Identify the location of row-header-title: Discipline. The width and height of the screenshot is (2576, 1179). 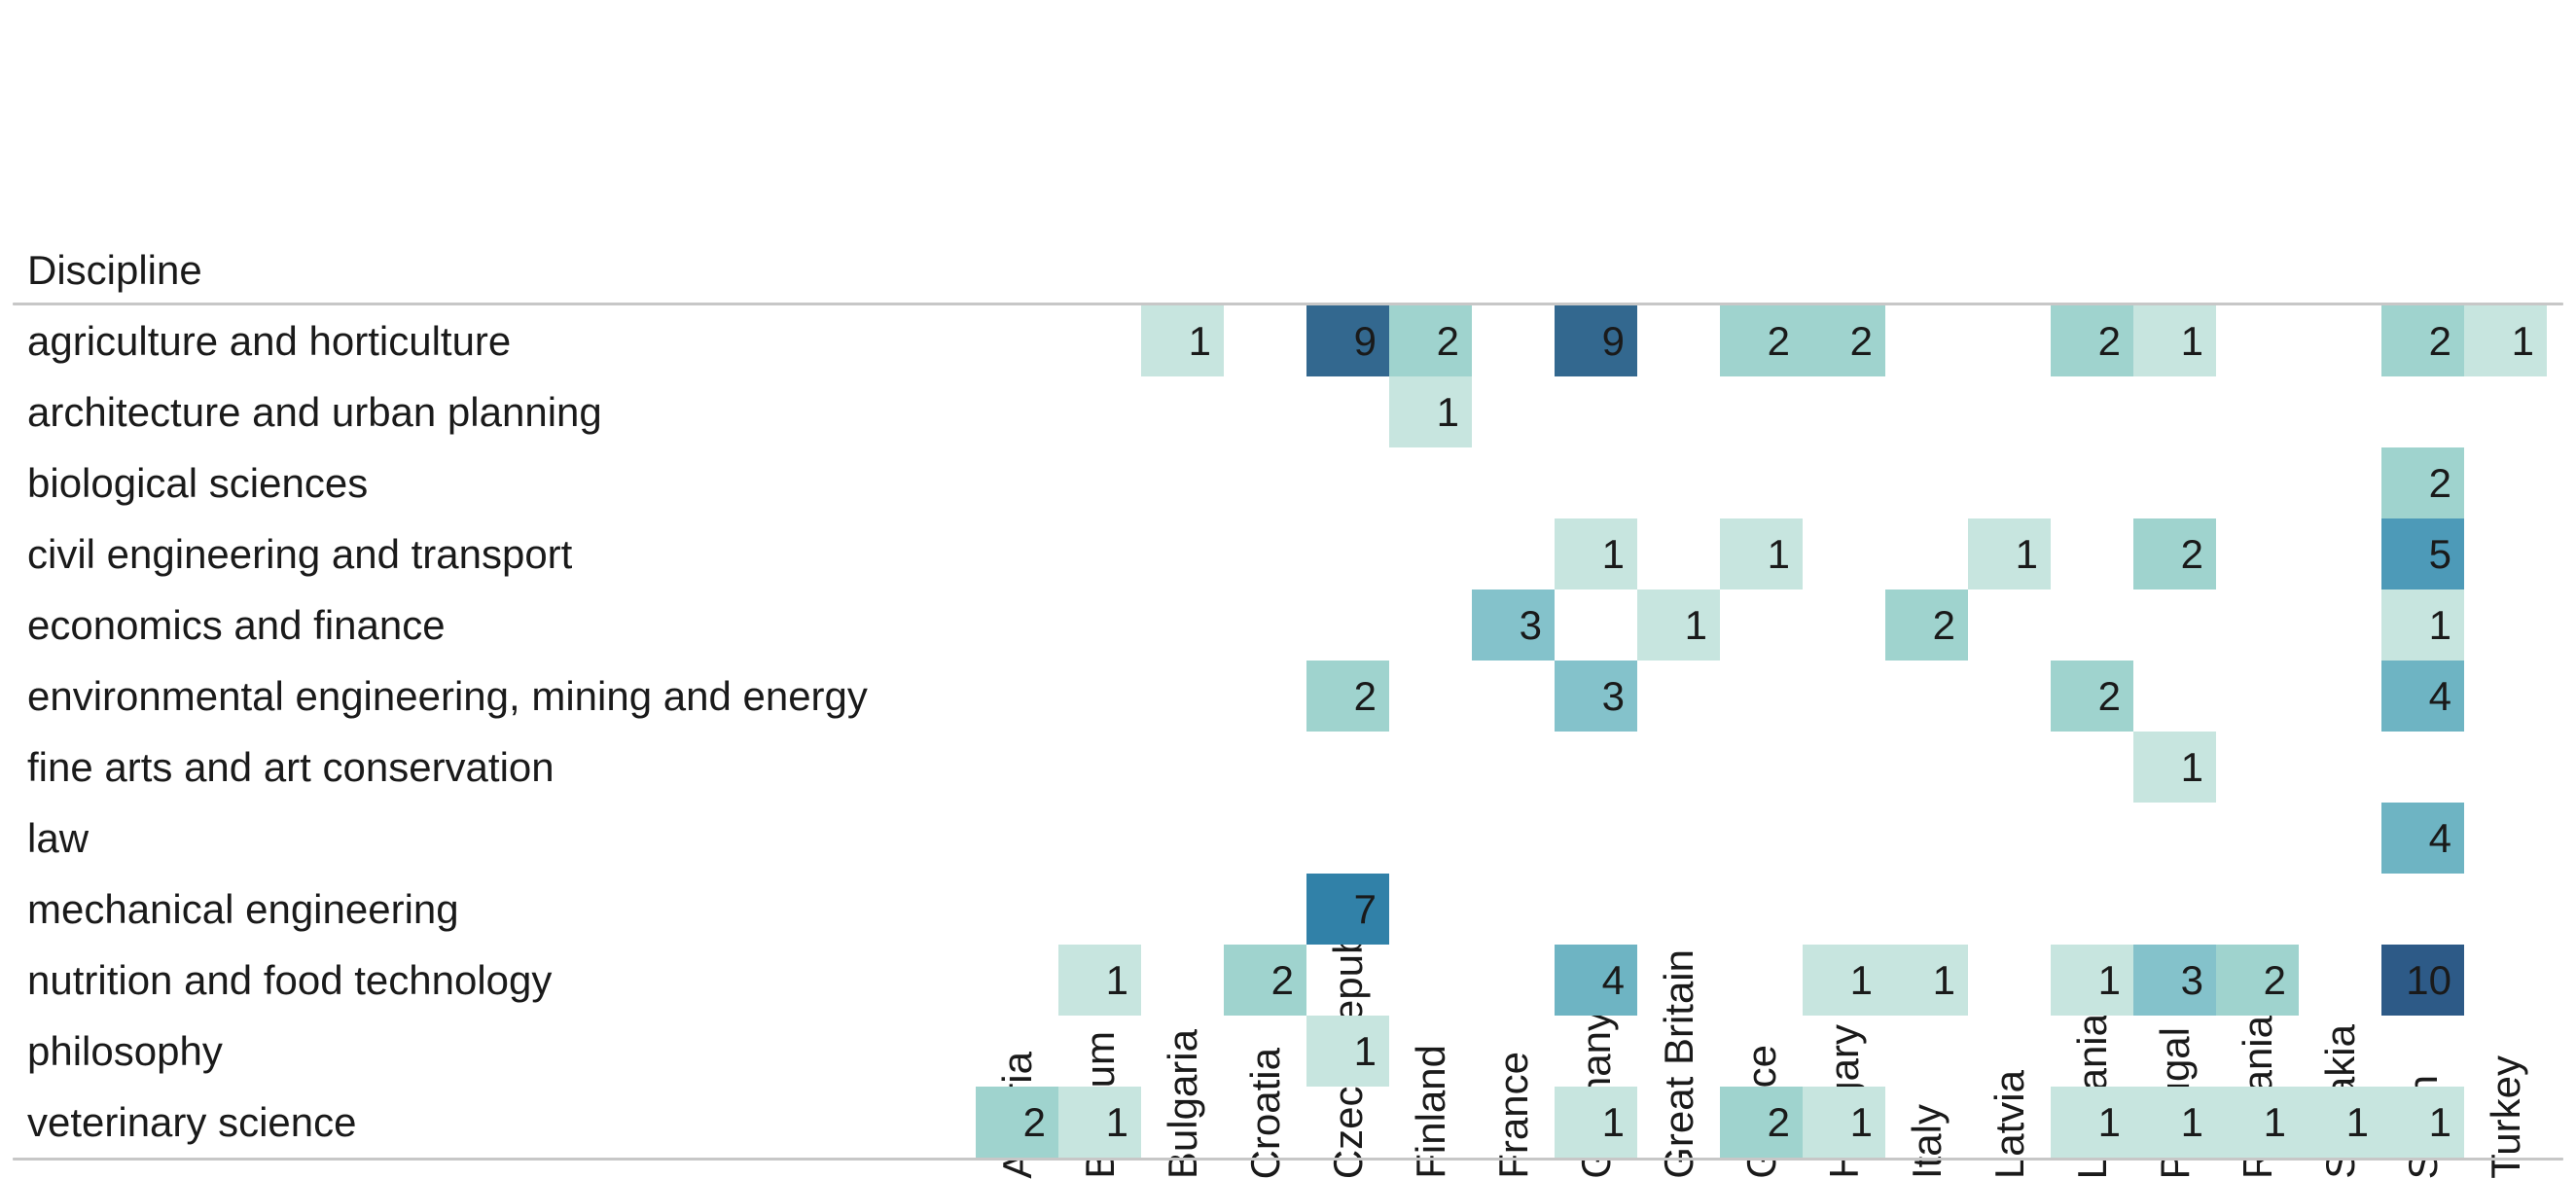
(114, 270).